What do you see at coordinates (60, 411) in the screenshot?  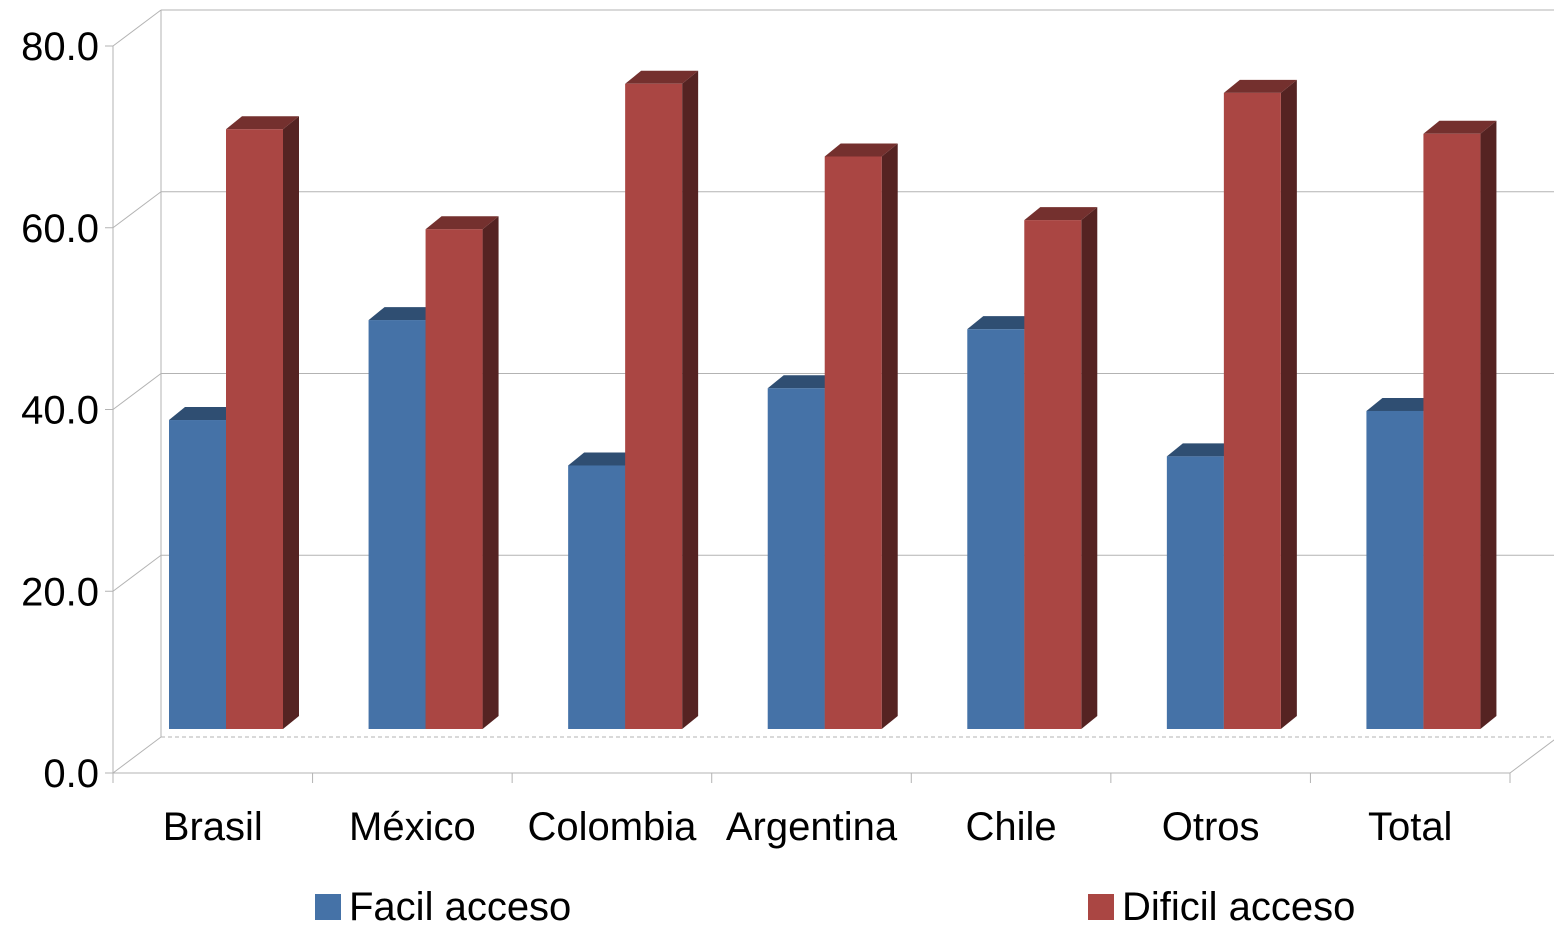 I see `y-tick-label: 40.0` at bounding box center [60, 411].